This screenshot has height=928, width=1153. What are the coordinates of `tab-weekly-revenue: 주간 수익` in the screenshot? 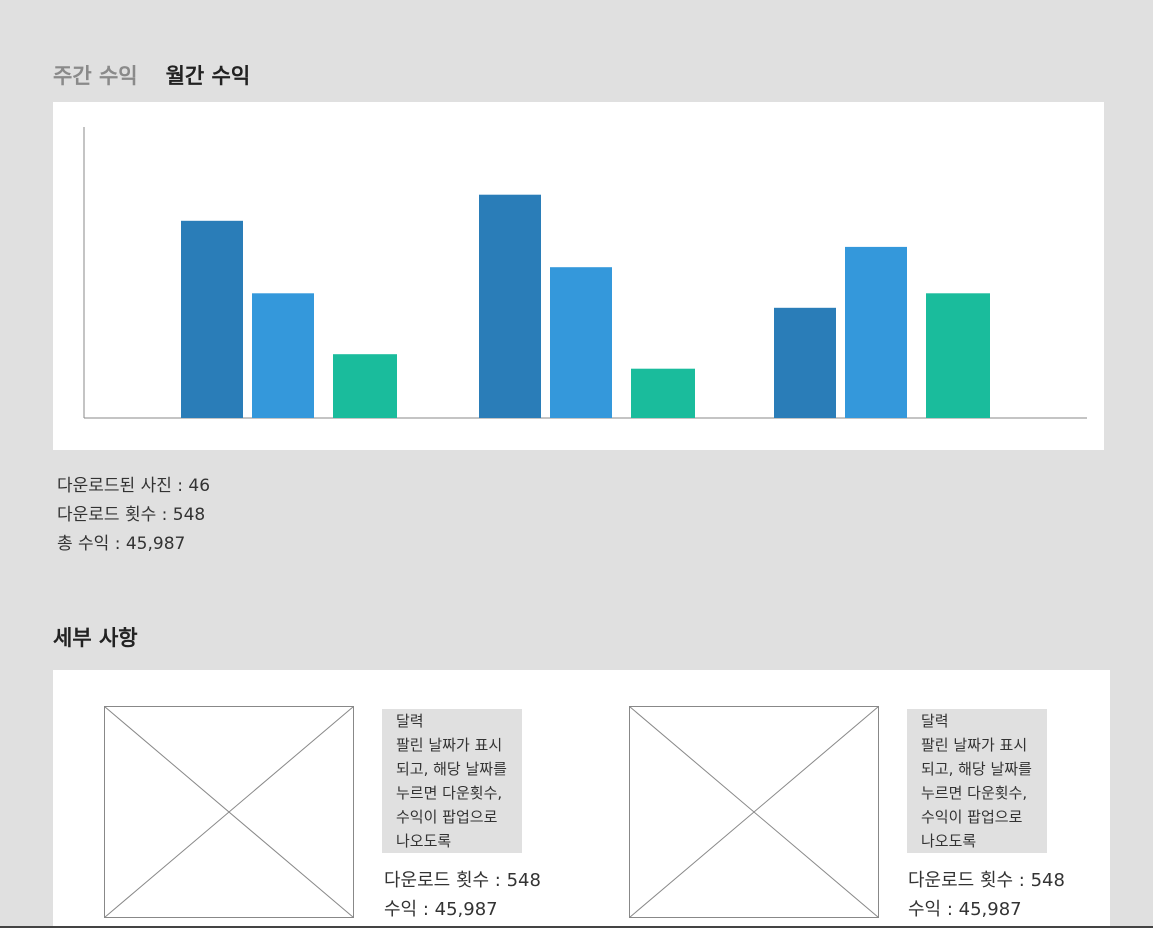 It's located at (95, 76).